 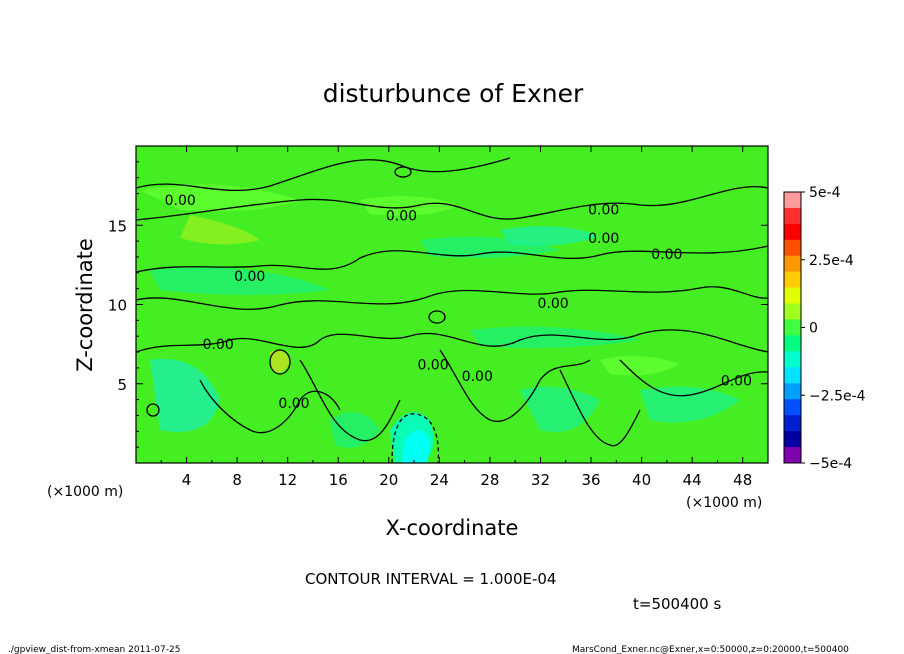 What do you see at coordinates (540, 480) in the screenshot?
I see `x-tick-label: 32` at bounding box center [540, 480].